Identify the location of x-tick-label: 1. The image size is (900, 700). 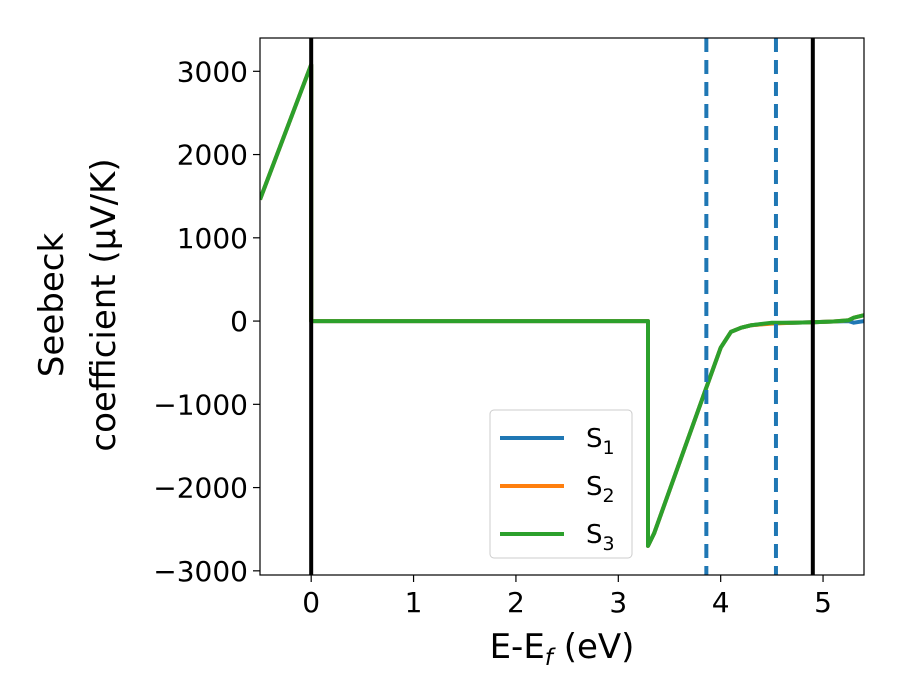
(414, 602).